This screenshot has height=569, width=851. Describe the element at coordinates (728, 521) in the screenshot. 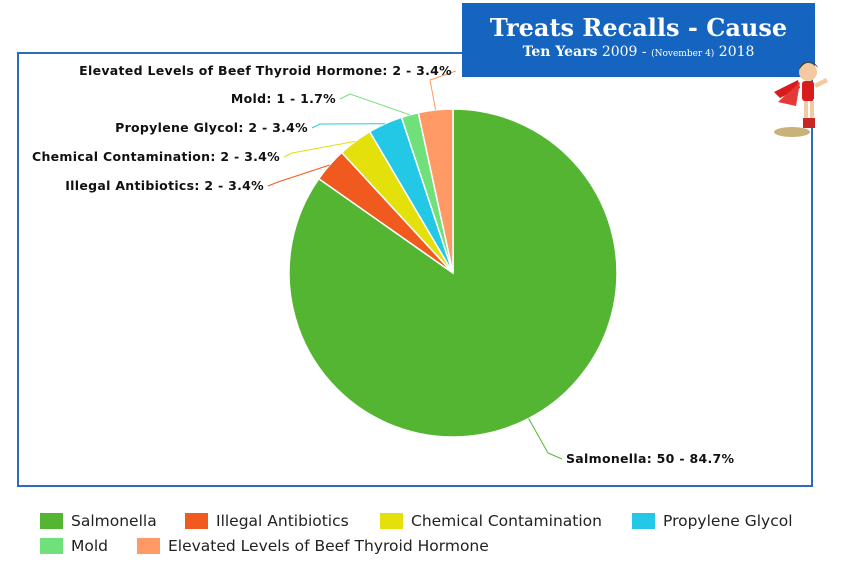

I see `legend-label: Propylene Glycol` at that location.